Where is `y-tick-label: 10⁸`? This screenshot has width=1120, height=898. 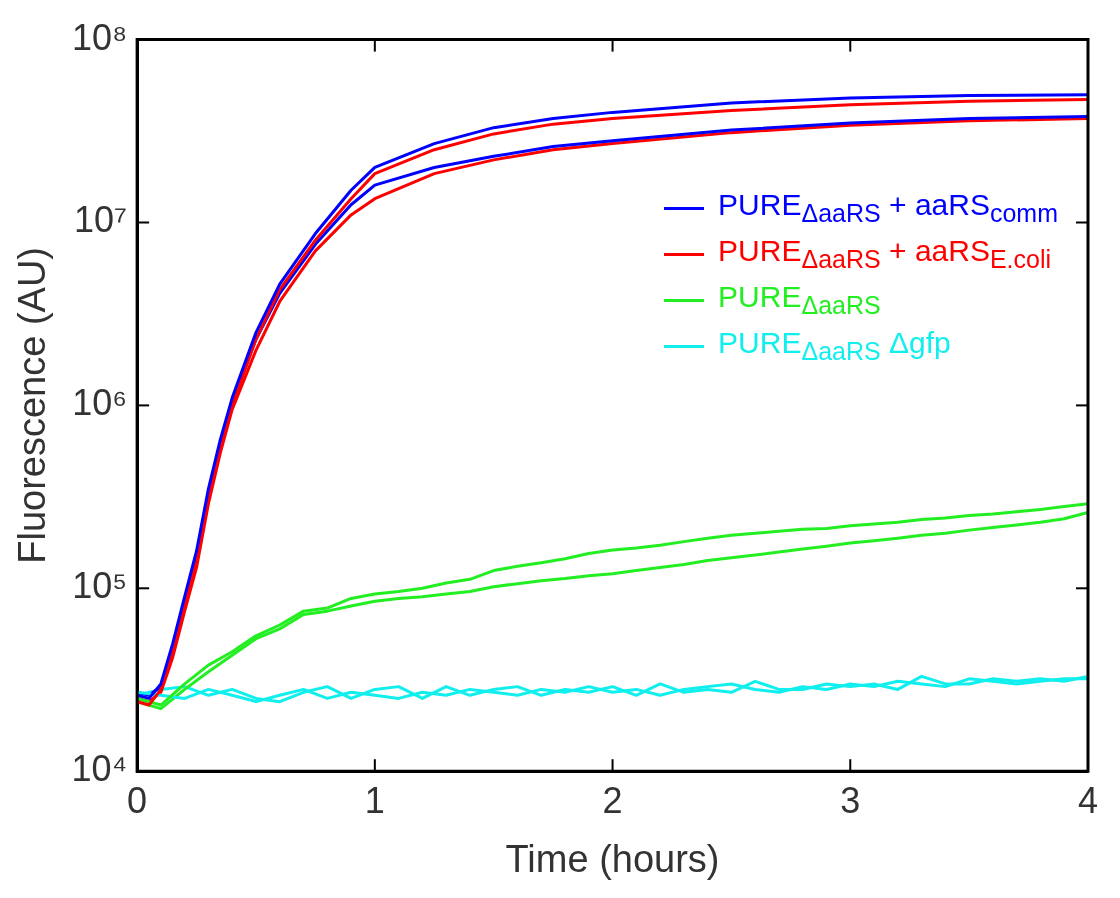 y-tick-label: 10⁸ is located at coordinates (99, 37).